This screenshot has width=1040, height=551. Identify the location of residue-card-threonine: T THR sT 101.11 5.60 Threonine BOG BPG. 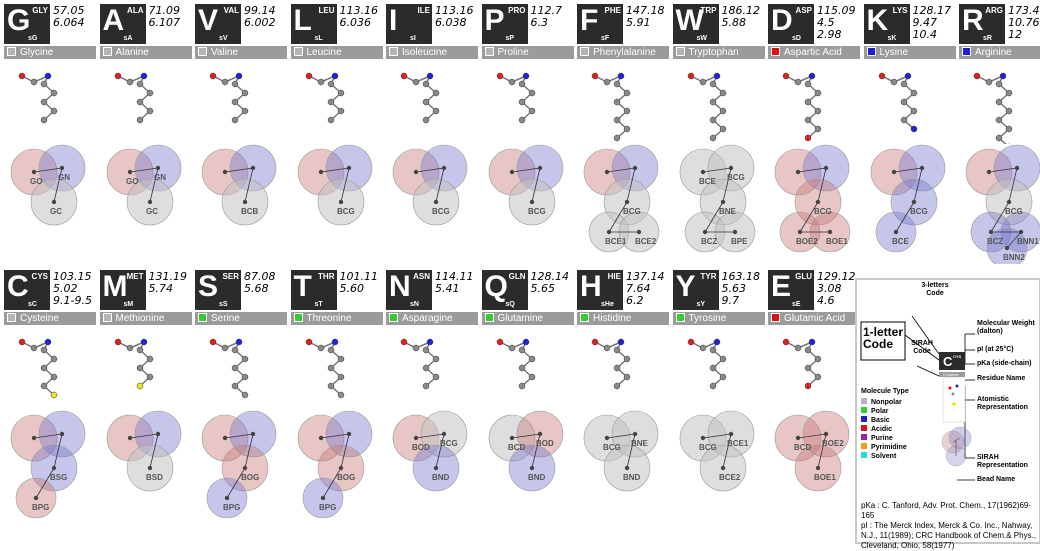
(336, 401).